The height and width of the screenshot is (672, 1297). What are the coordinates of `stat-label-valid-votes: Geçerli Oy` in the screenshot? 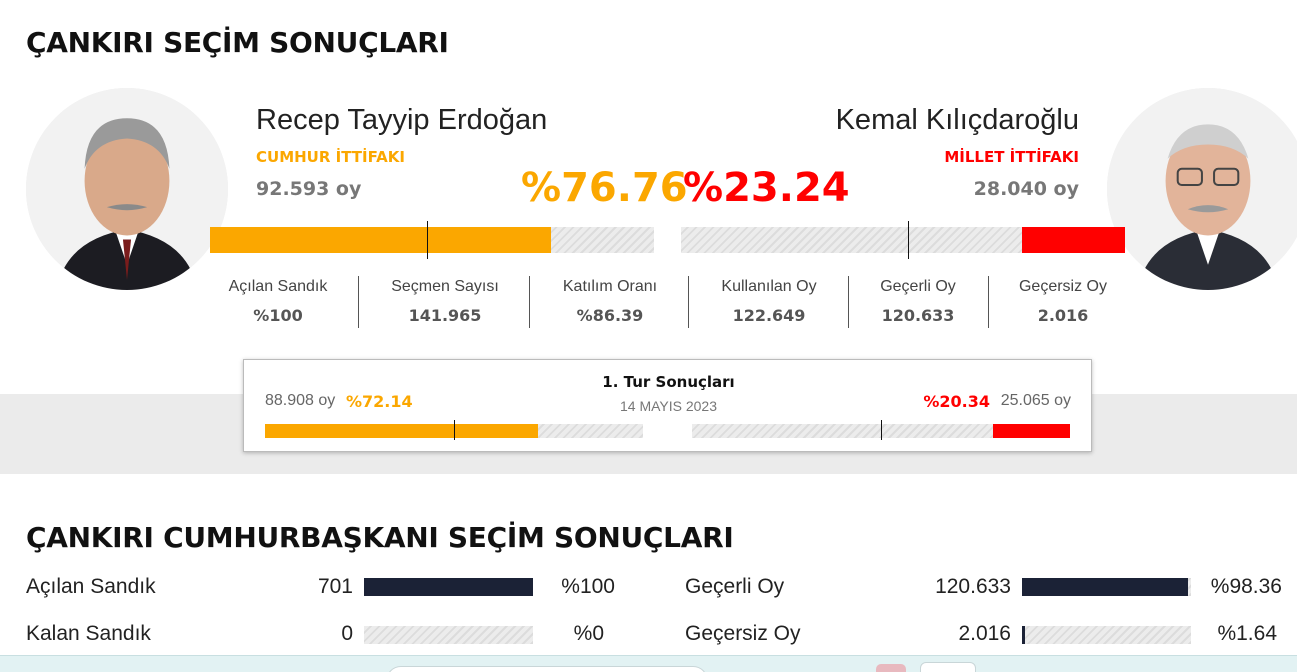 It's located at (918, 286).